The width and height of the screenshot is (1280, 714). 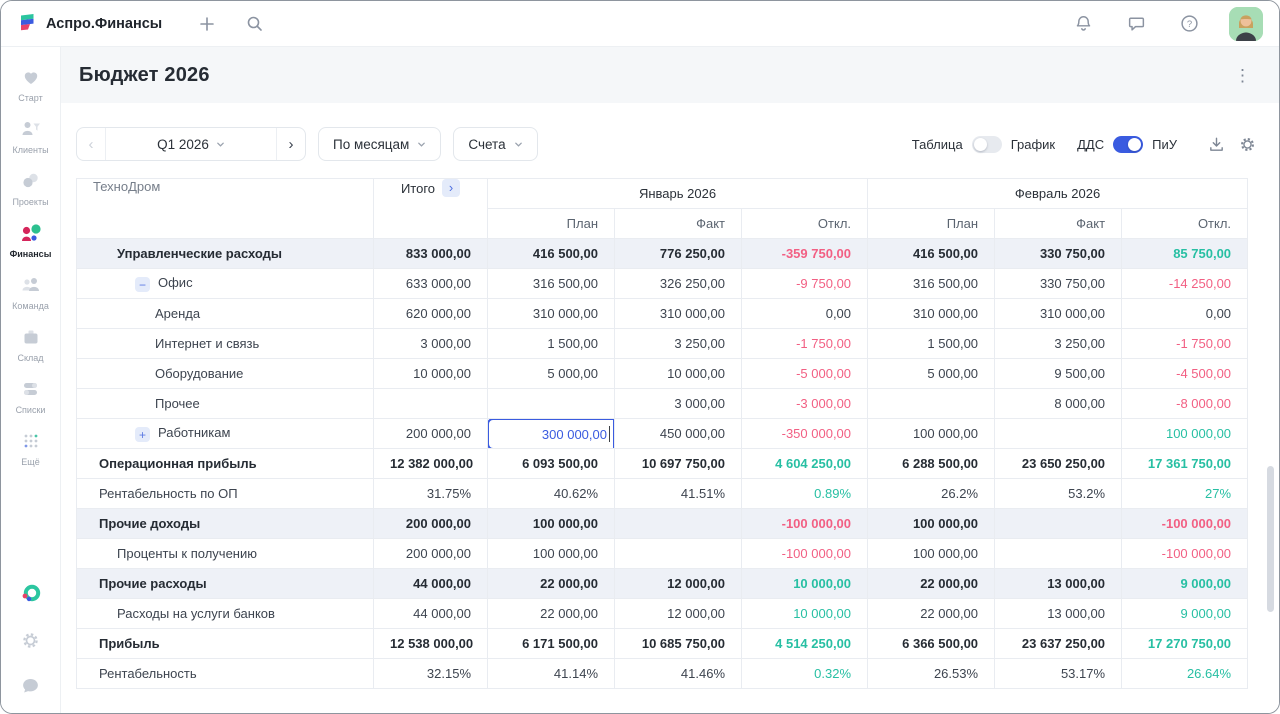 I want to click on mode-toggle, so click(x=1128, y=144).